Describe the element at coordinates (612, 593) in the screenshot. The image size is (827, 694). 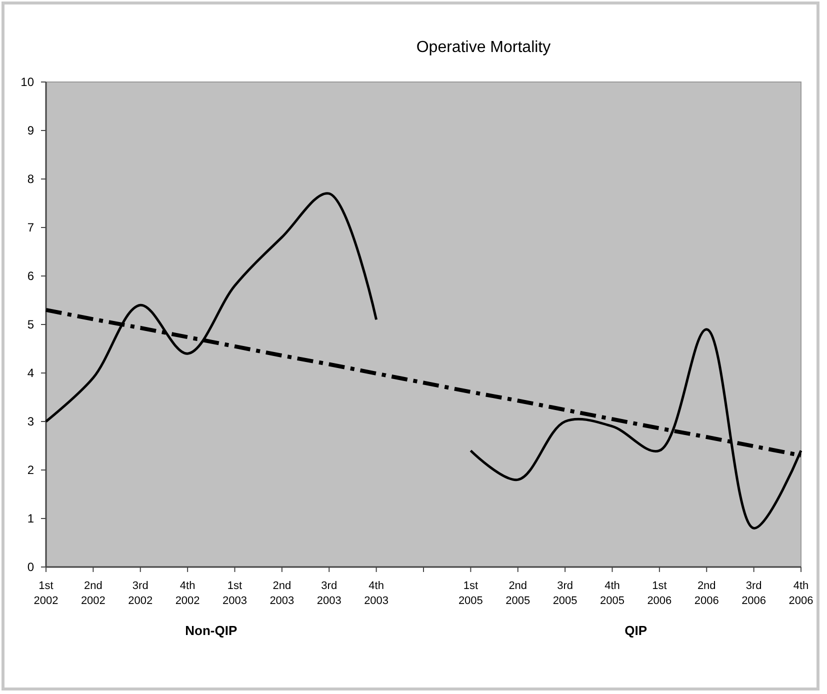
I see `x-tick-label: 4th 2005` at that location.